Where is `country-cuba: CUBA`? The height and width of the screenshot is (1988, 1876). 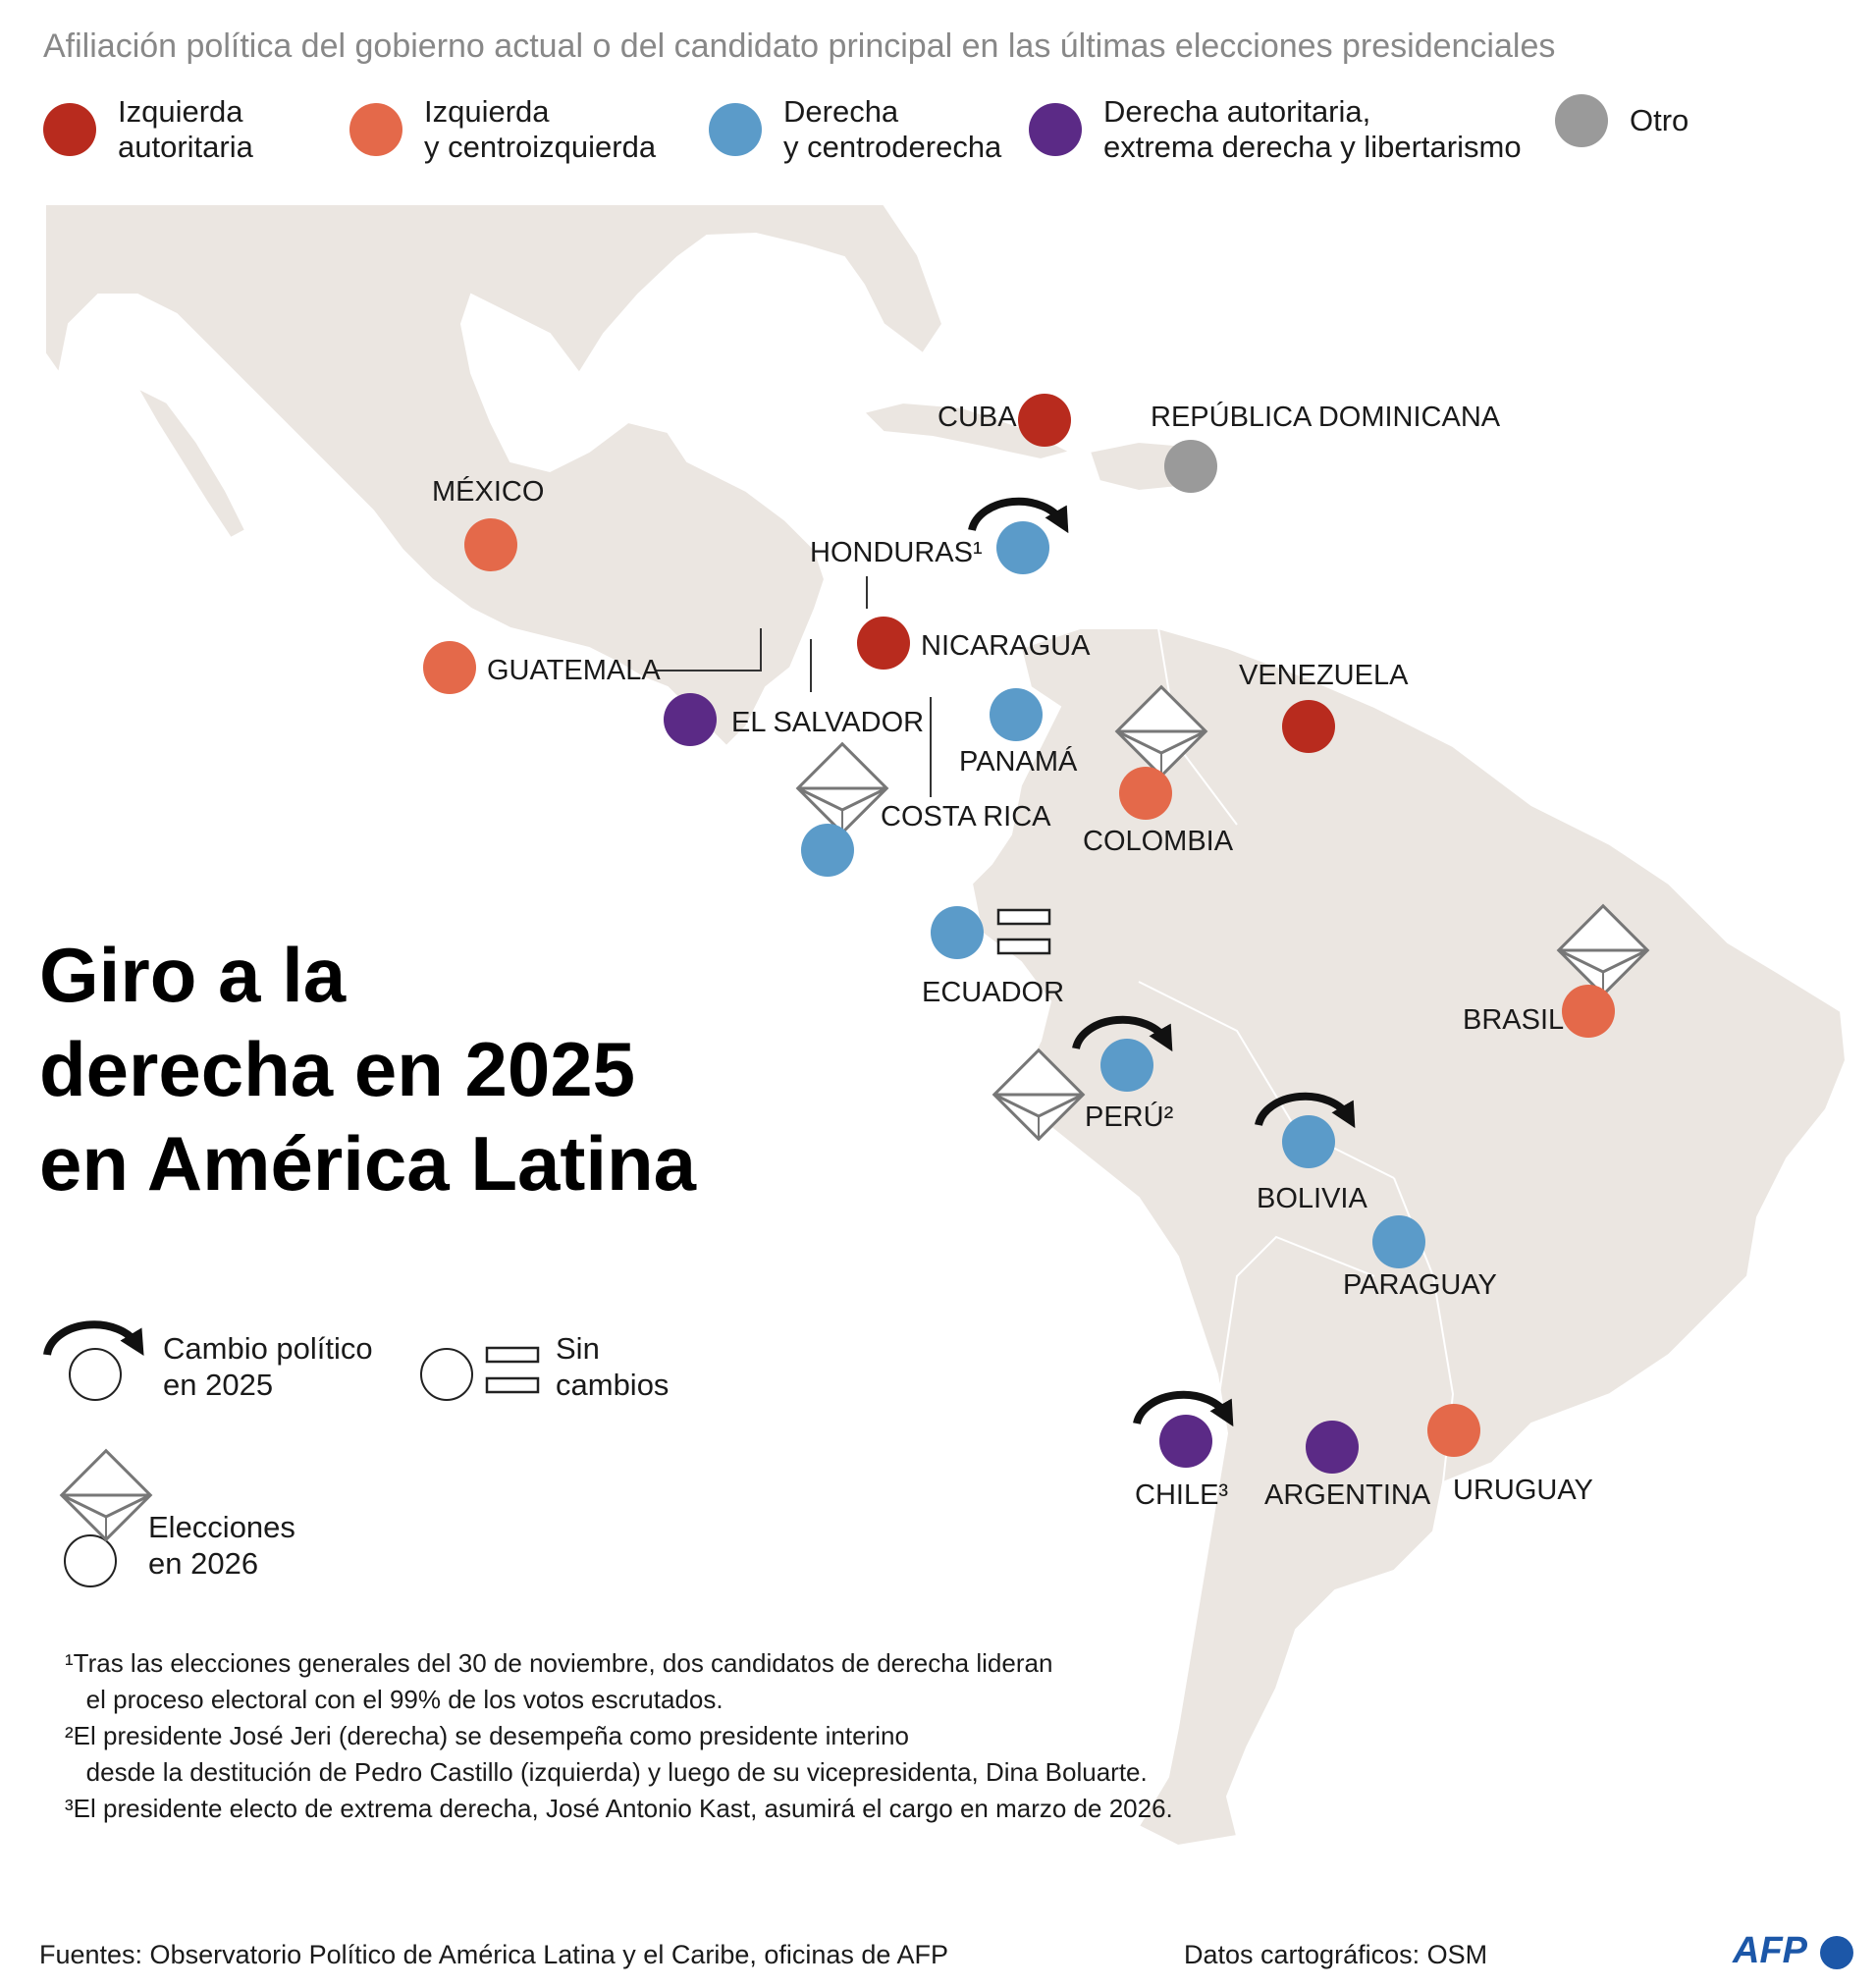 country-cuba: CUBA is located at coordinates (1005, 420).